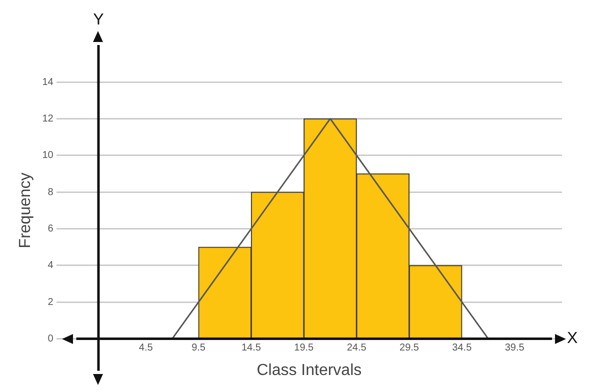 The height and width of the screenshot is (392, 594). Describe the element at coordinates (199, 348) in the screenshot. I see `x-tick-label: 9.5` at that location.